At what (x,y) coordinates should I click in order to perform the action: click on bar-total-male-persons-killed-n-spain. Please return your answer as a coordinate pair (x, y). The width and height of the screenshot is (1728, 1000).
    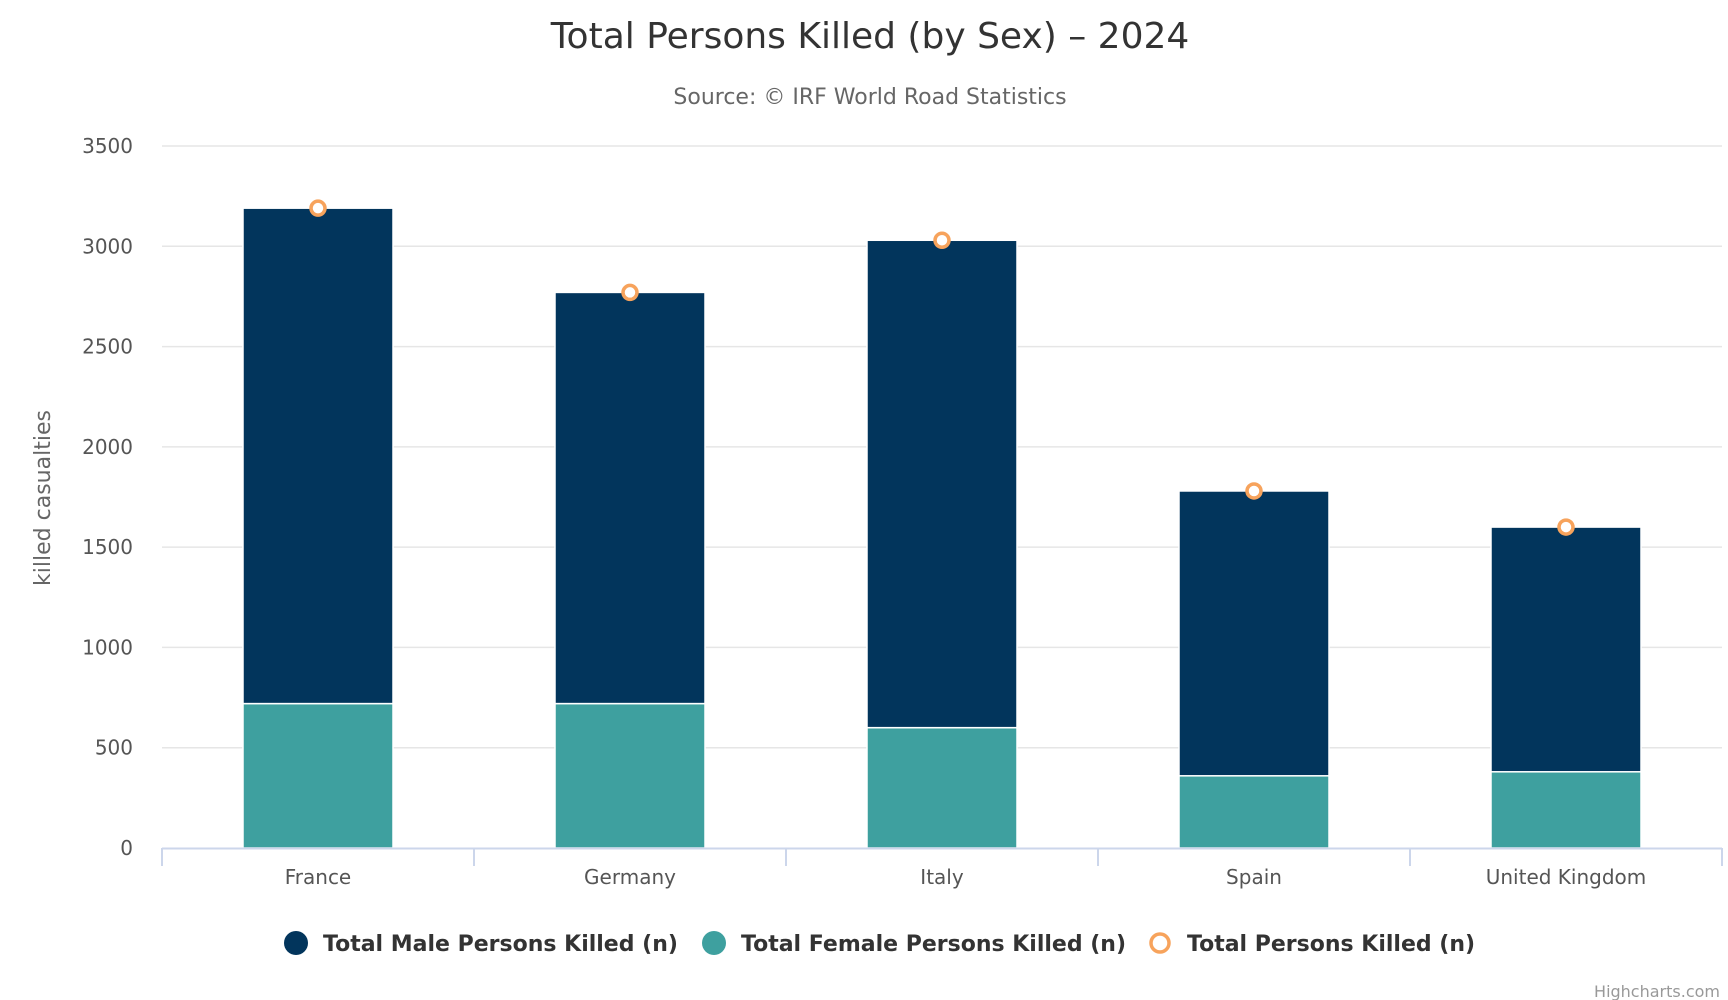
    Looking at the image, I should click on (1254, 633).